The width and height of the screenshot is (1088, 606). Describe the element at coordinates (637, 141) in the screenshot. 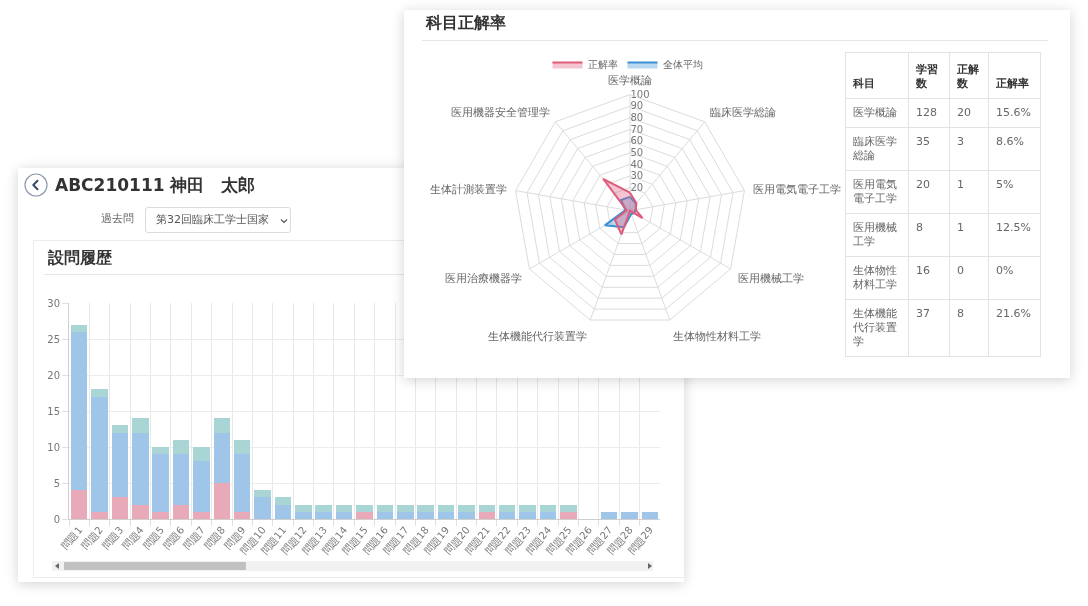

I see `y-tick-label: 60` at that location.